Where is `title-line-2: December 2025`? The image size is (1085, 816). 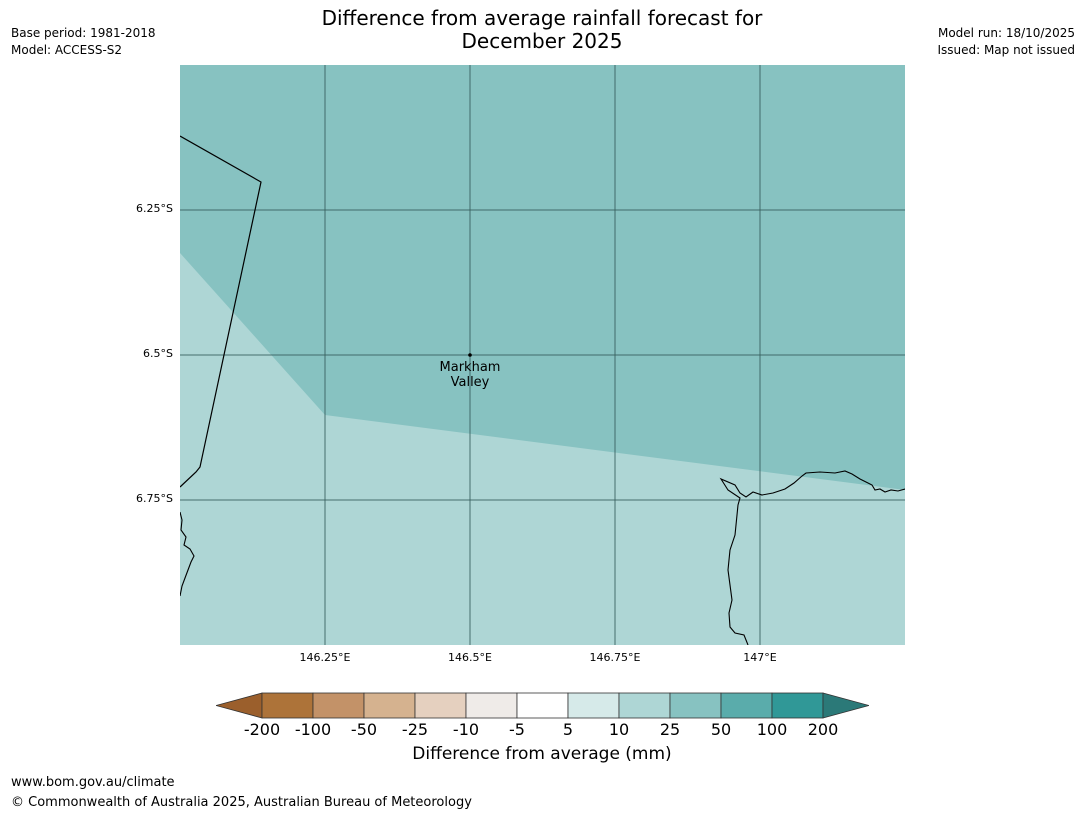
title-line-2: December 2025 is located at coordinates (542, 41).